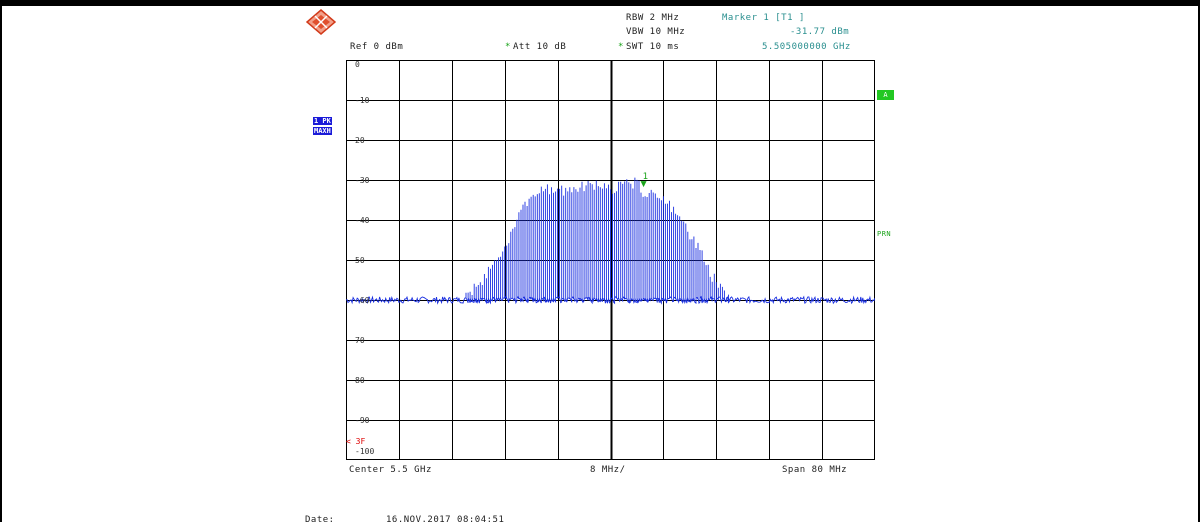 This screenshot has height=526, width=1200. I want to click on swt-flag: *, so click(621, 47).